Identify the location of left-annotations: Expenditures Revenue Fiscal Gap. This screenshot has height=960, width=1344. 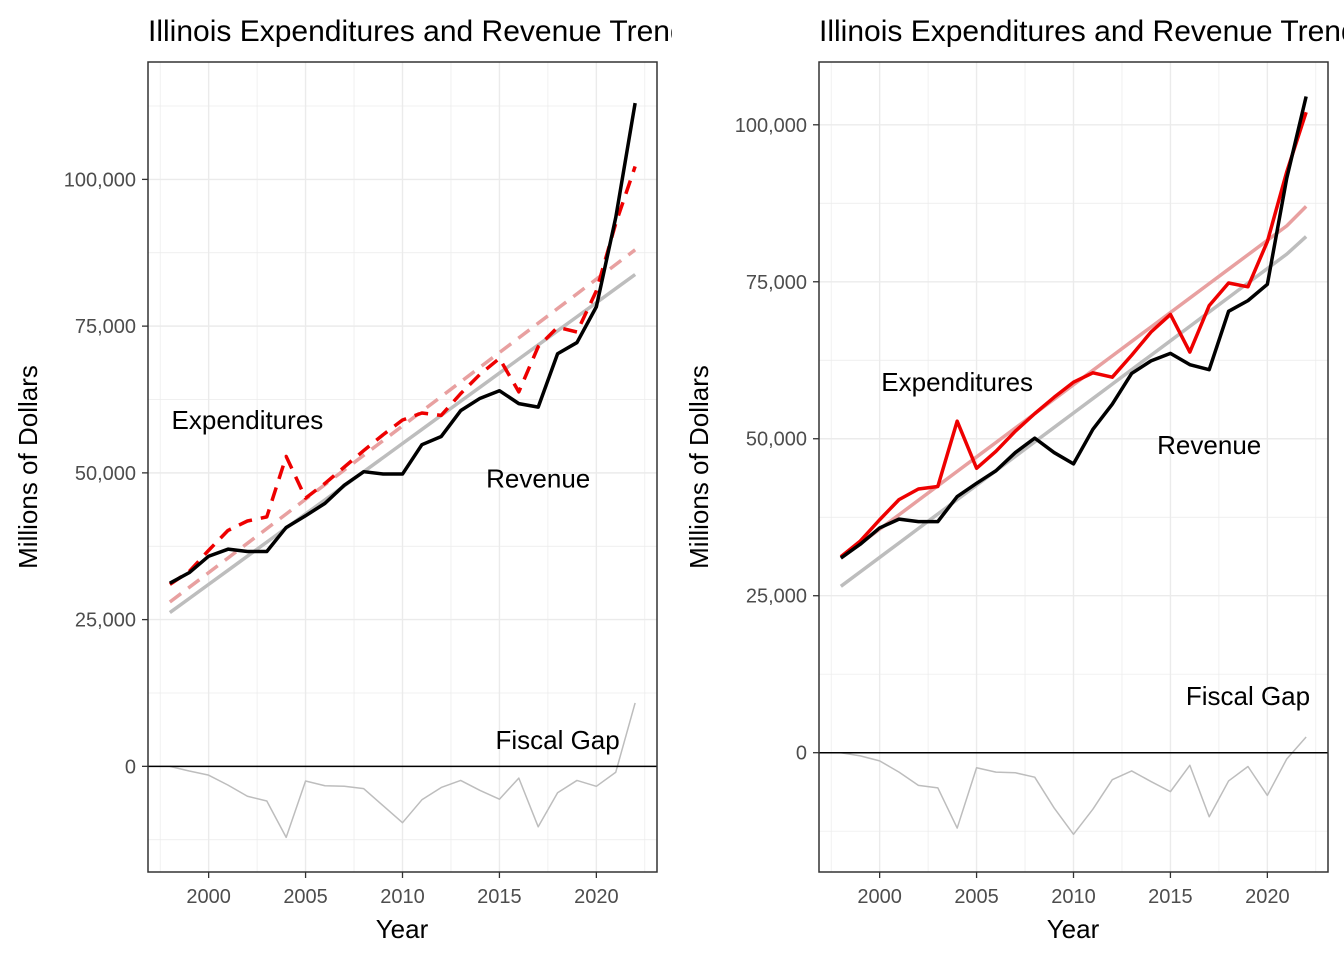
(396, 580).